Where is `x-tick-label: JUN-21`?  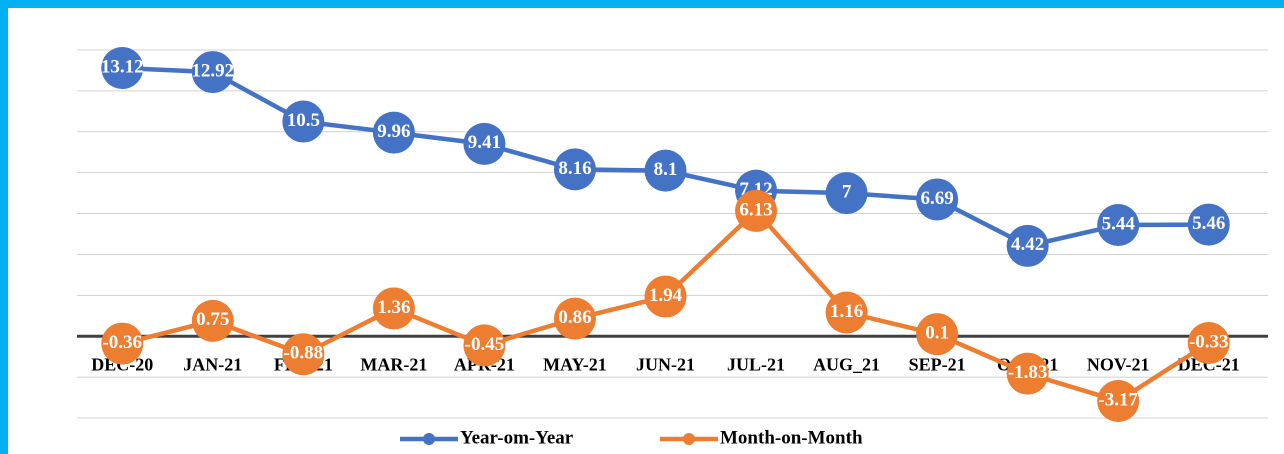 x-tick-label: JUN-21 is located at coordinates (665, 364).